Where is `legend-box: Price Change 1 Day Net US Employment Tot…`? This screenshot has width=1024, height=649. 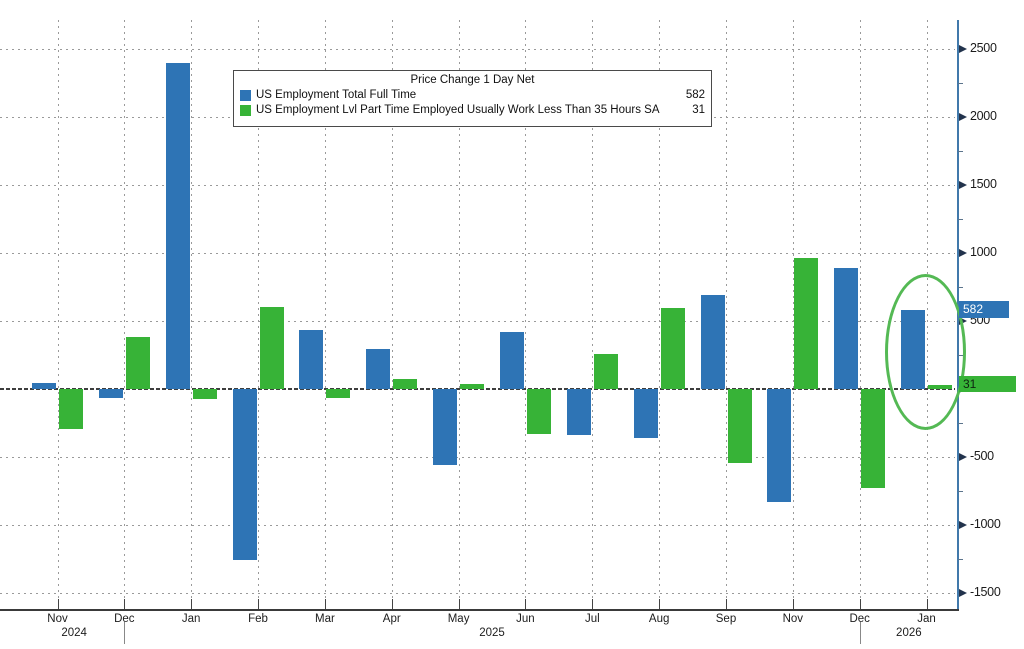 legend-box: Price Change 1 Day Net US Employment Tot… is located at coordinates (472, 98).